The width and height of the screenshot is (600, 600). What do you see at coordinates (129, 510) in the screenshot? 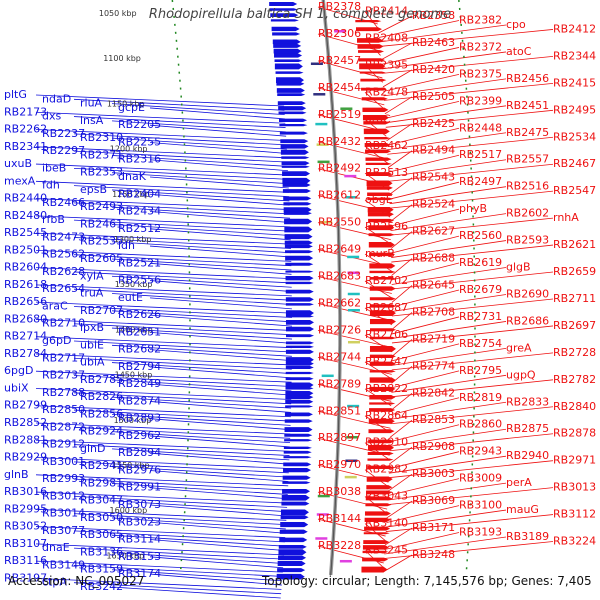
I see `kbp-tick-label: 1600 kbp` at bounding box center [129, 510].